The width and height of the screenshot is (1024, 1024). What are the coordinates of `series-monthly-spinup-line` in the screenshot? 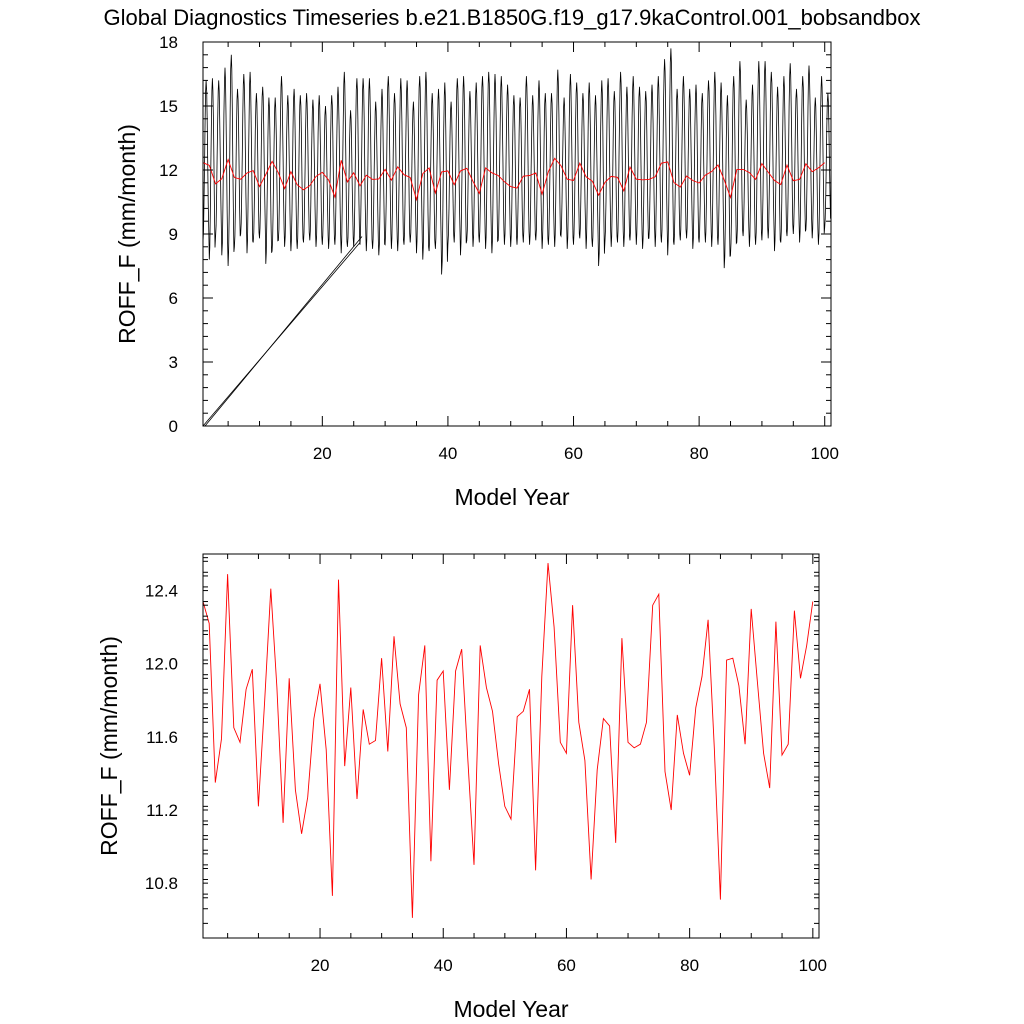 It's located at (283, 331).